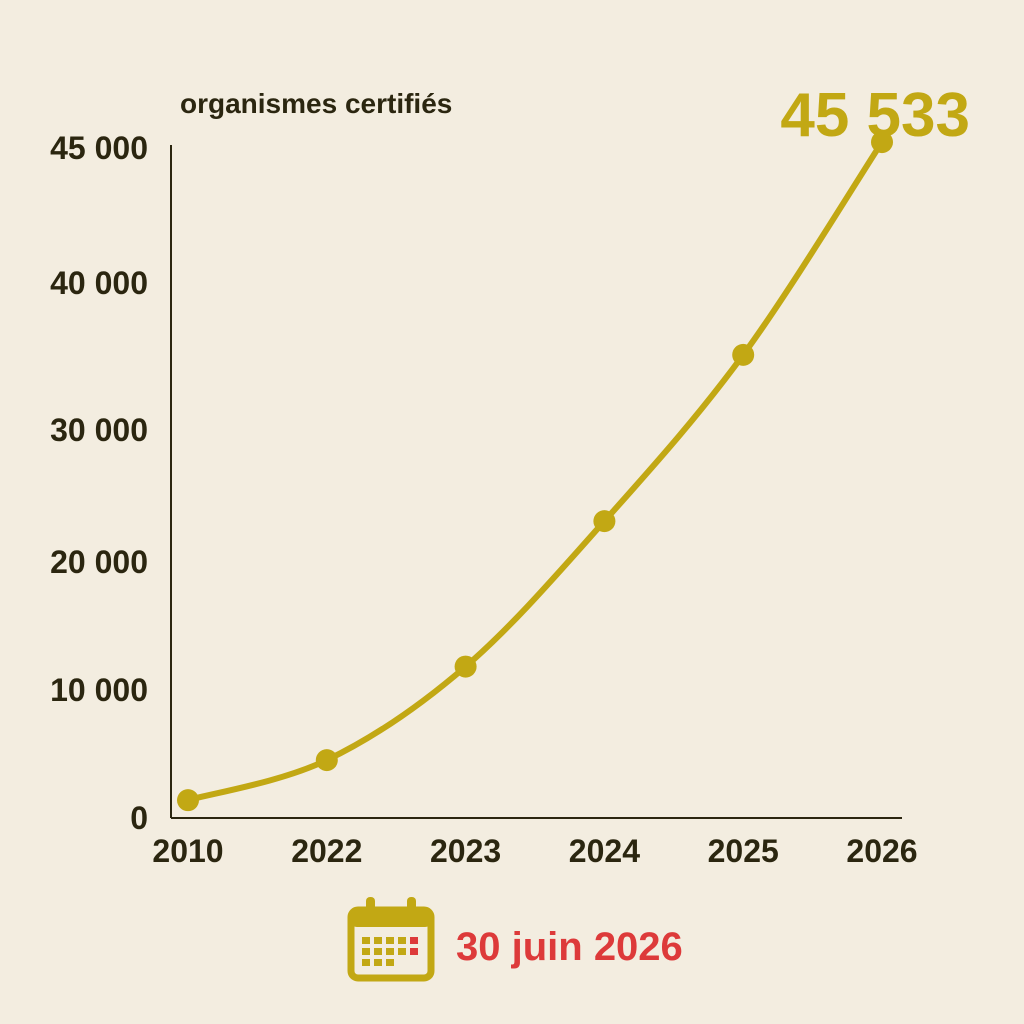 This screenshot has height=1024, width=1024. Describe the element at coordinates (99, 483) in the screenshot. I see `y-ticks: 0 10 000 20 000 30 000 40 000 45 000` at that location.